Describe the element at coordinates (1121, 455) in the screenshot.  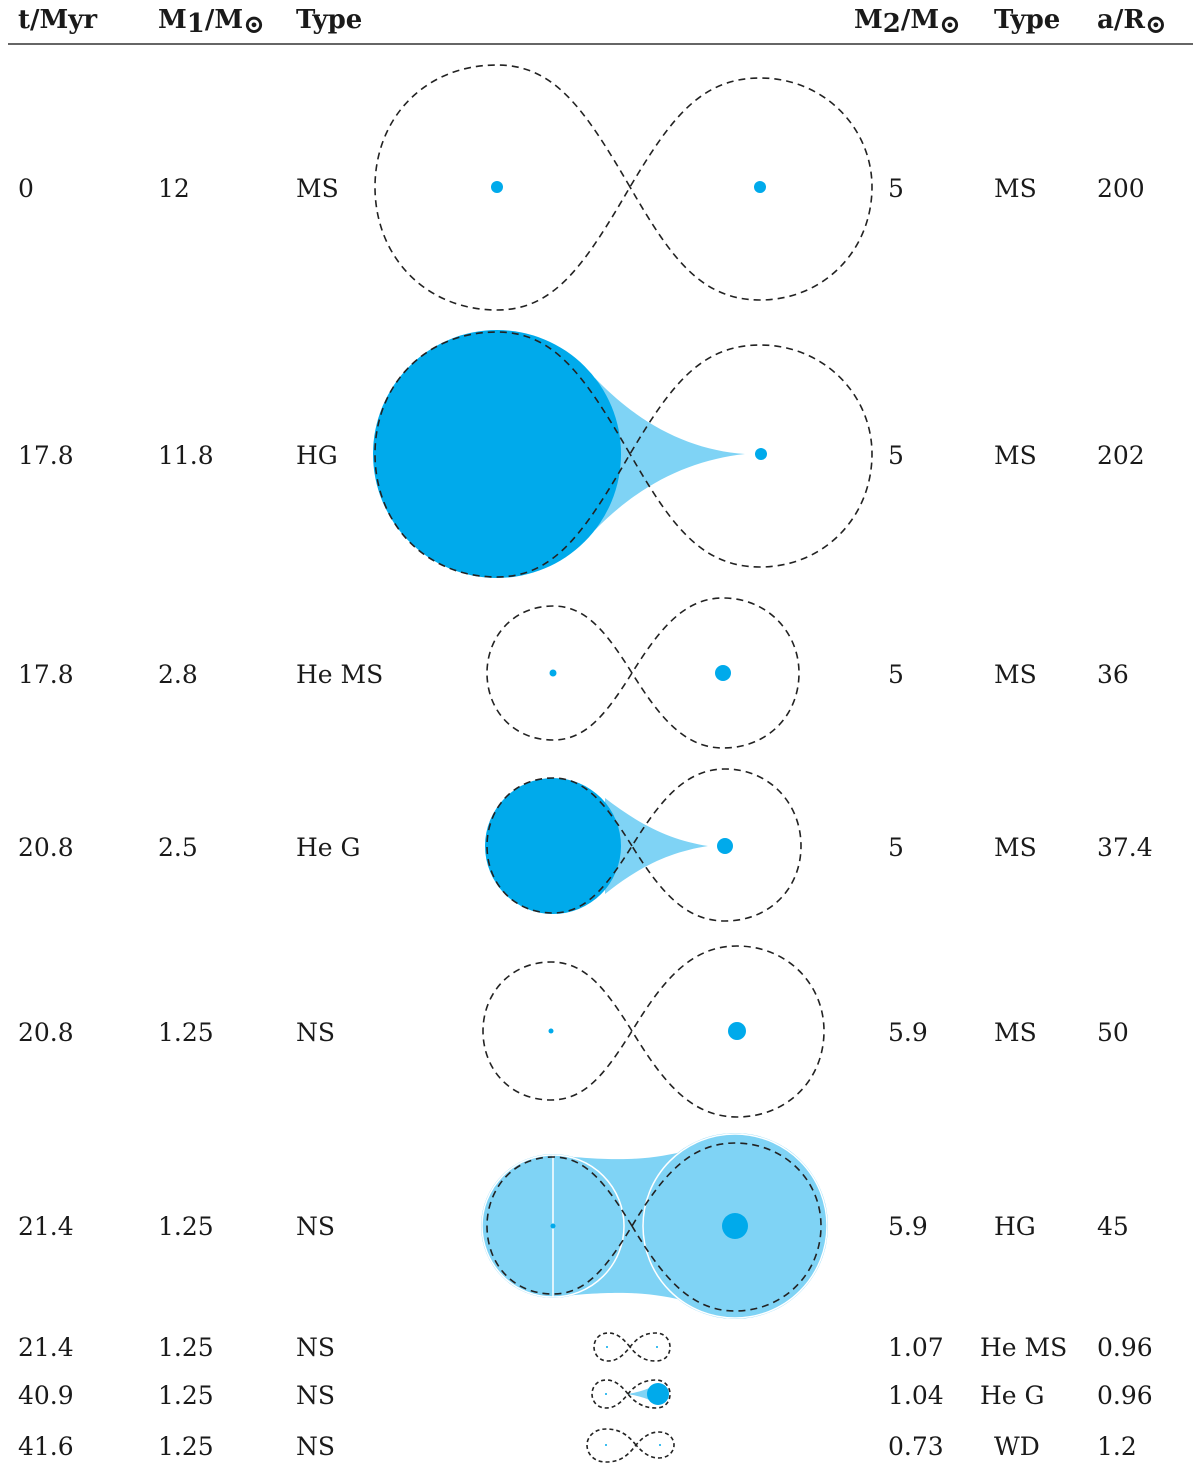
I see `cell-separation: 202` at that location.